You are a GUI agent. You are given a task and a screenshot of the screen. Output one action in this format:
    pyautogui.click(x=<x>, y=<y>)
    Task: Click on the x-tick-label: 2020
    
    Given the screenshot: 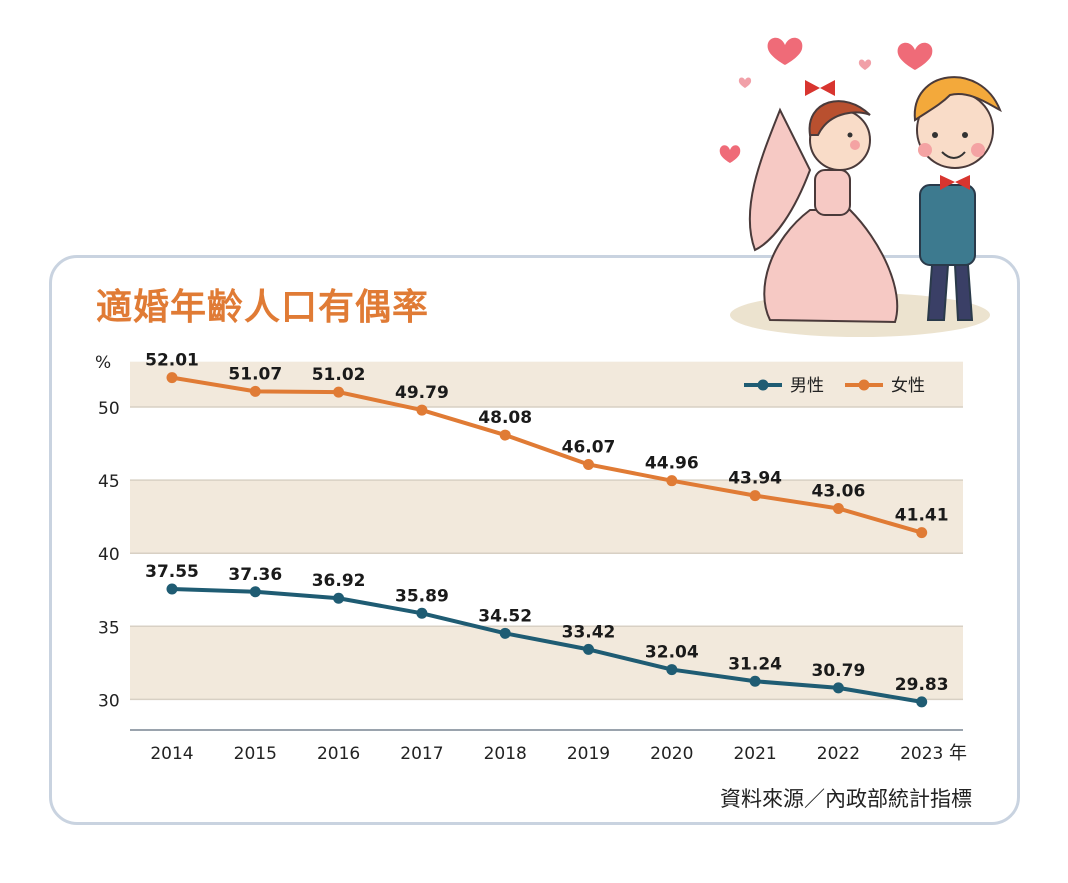 What is the action you would take?
    pyautogui.click(x=671, y=754)
    